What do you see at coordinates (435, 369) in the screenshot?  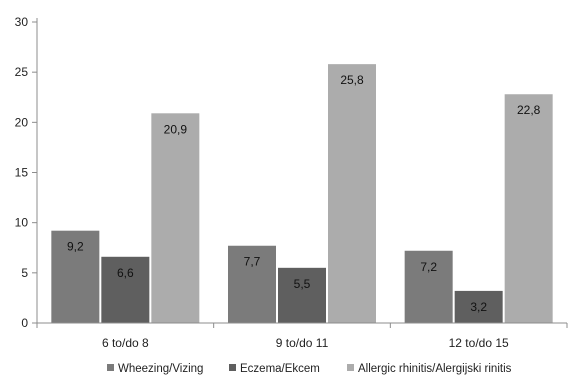 I see `legend-label: Allergic rhinitis/Alergijski rinitis` at bounding box center [435, 369].